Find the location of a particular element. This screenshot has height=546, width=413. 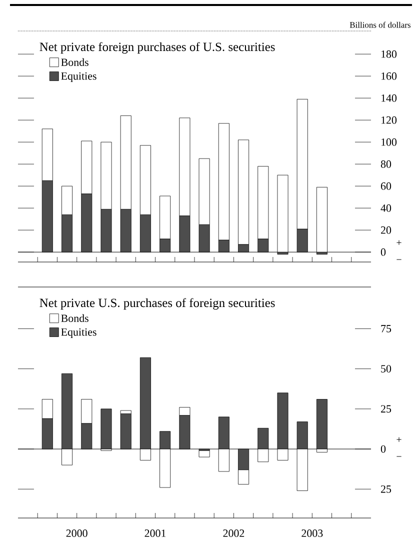

text: Net private U.S. purchases of foreign securities is located at coordinates (157, 304).